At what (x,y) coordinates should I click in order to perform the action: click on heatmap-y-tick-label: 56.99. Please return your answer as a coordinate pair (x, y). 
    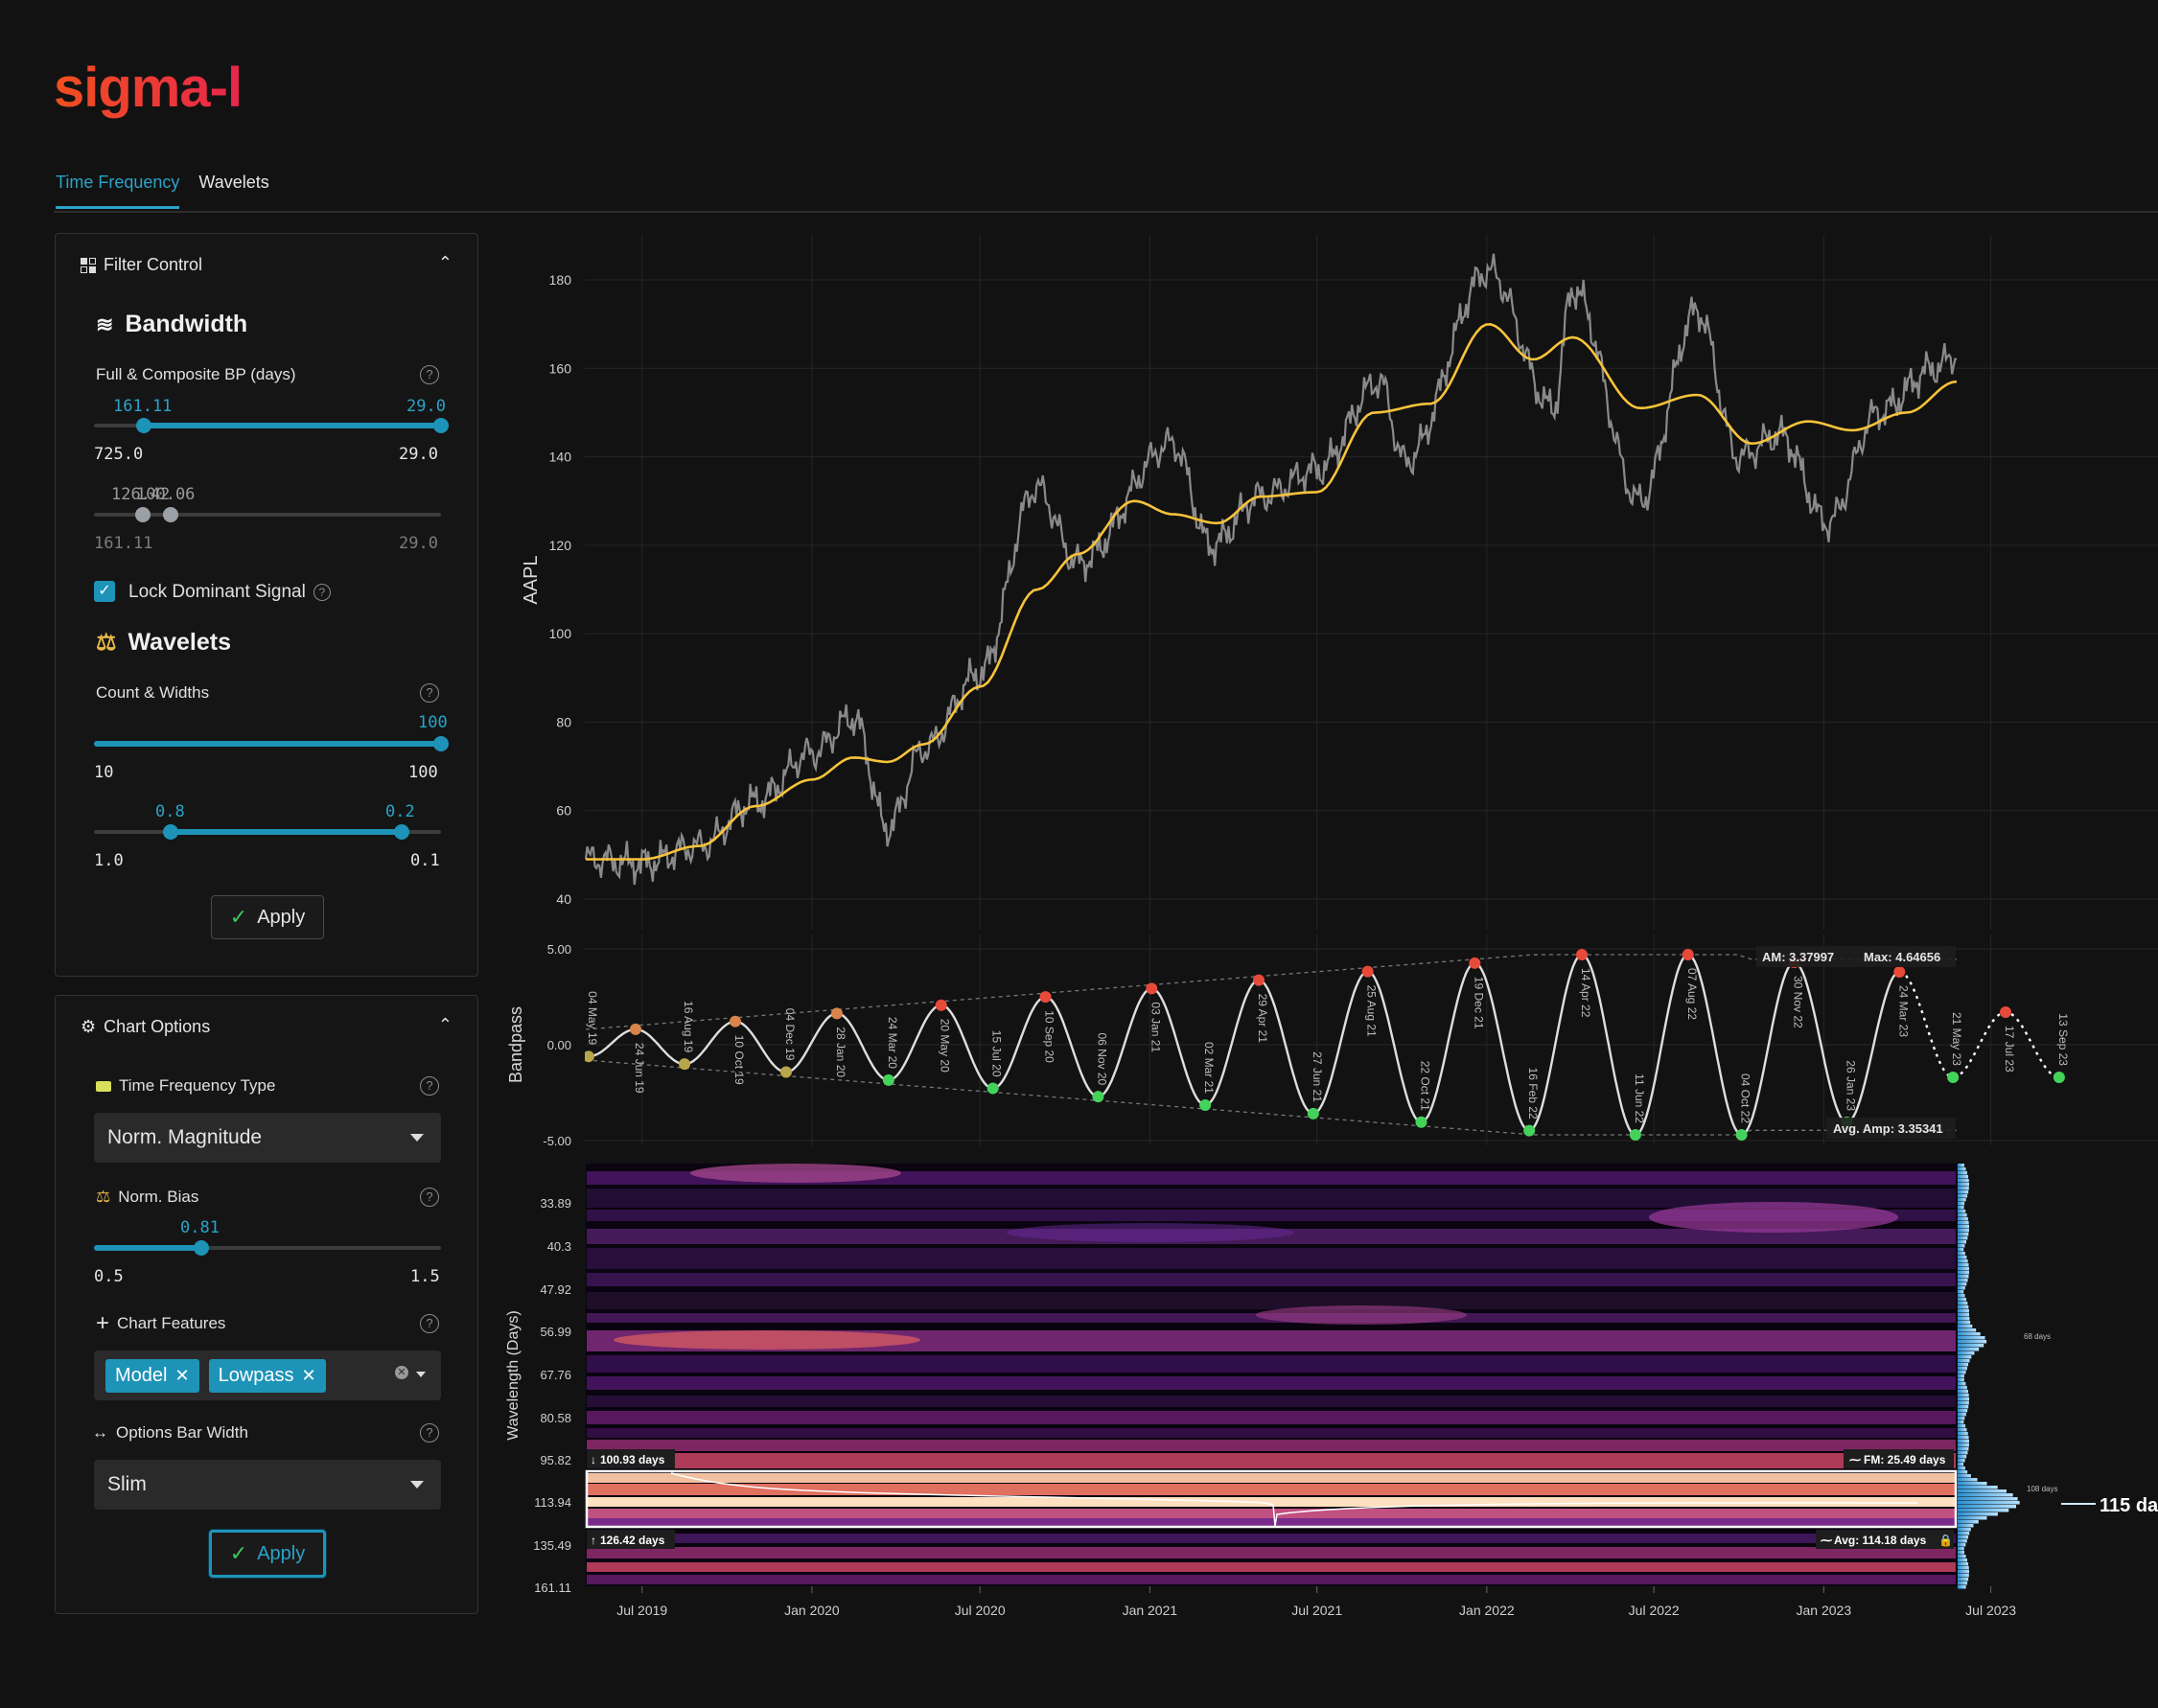
    Looking at the image, I should click on (555, 1332).